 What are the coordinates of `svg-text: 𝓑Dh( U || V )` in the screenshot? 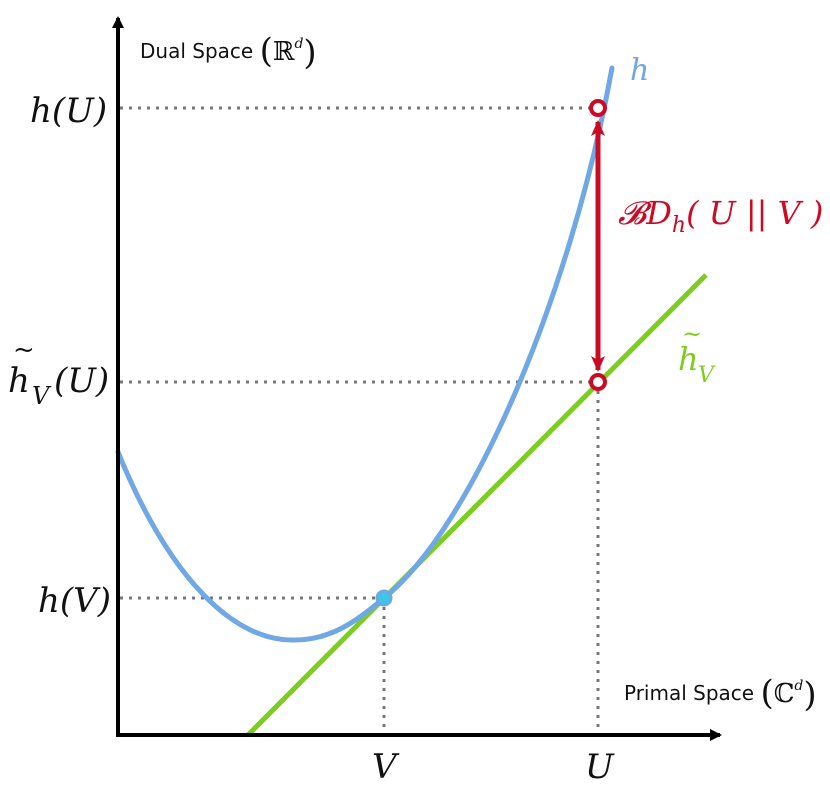 It's located at (720, 216).